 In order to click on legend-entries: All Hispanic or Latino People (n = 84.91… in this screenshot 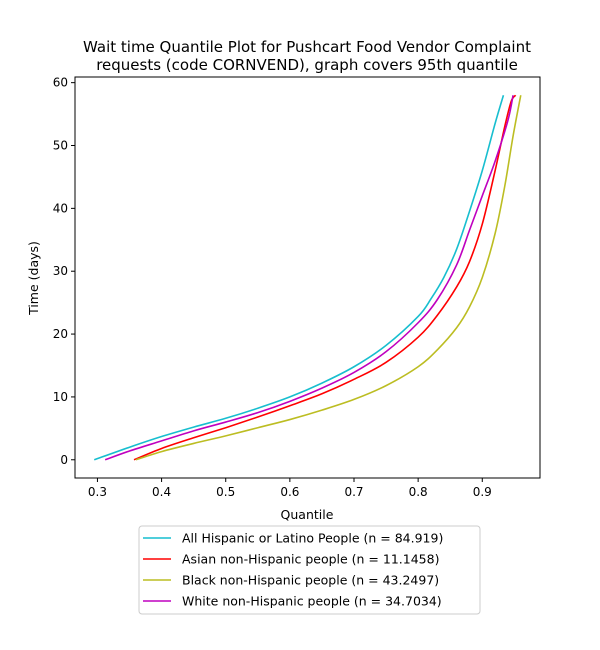, I will do `click(293, 570)`.